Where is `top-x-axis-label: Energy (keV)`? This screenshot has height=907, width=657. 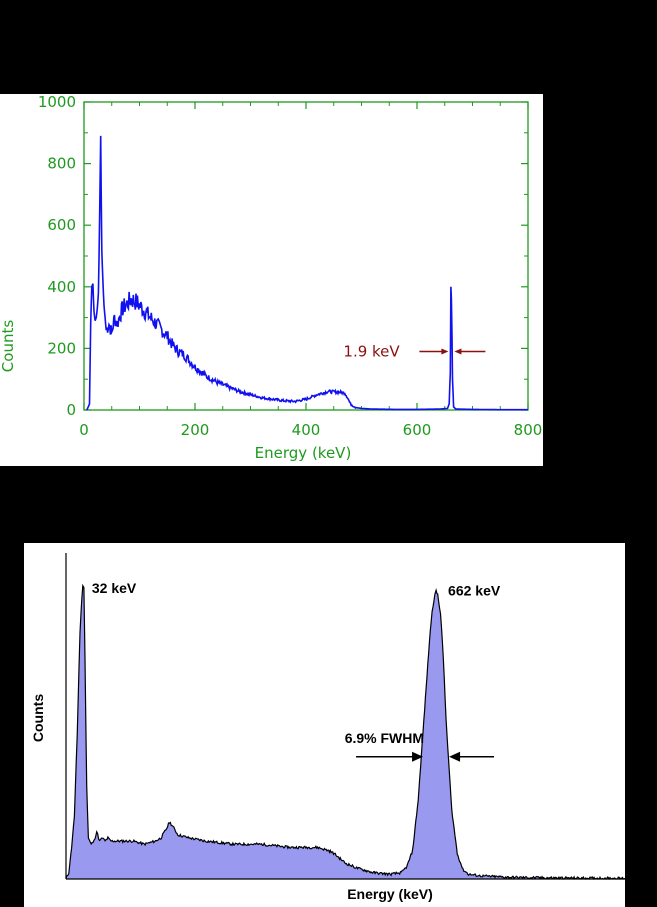
top-x-axis-label: Energy (keV) is located at coordinates (303, 453).